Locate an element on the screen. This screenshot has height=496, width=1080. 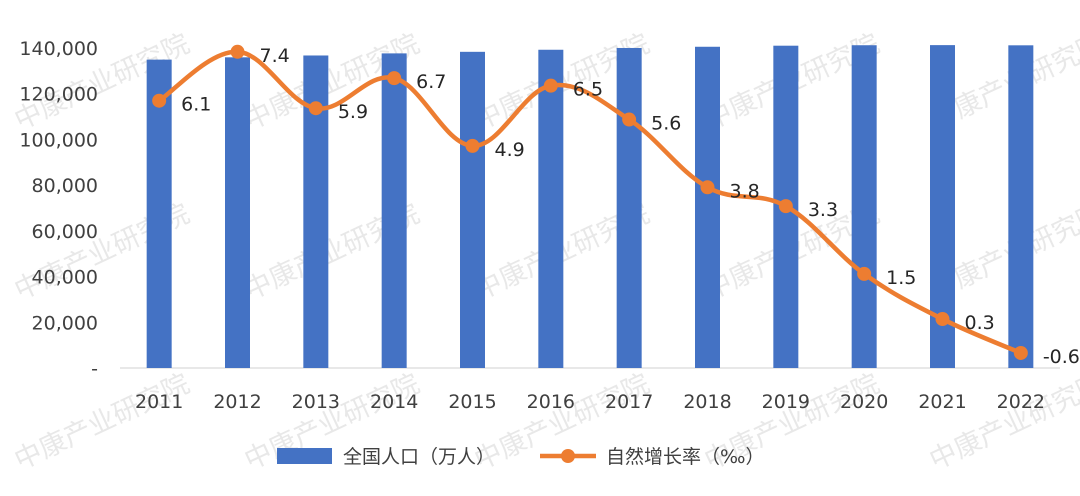
x-tick-label: 2020 is located at coordinates (864, 402).